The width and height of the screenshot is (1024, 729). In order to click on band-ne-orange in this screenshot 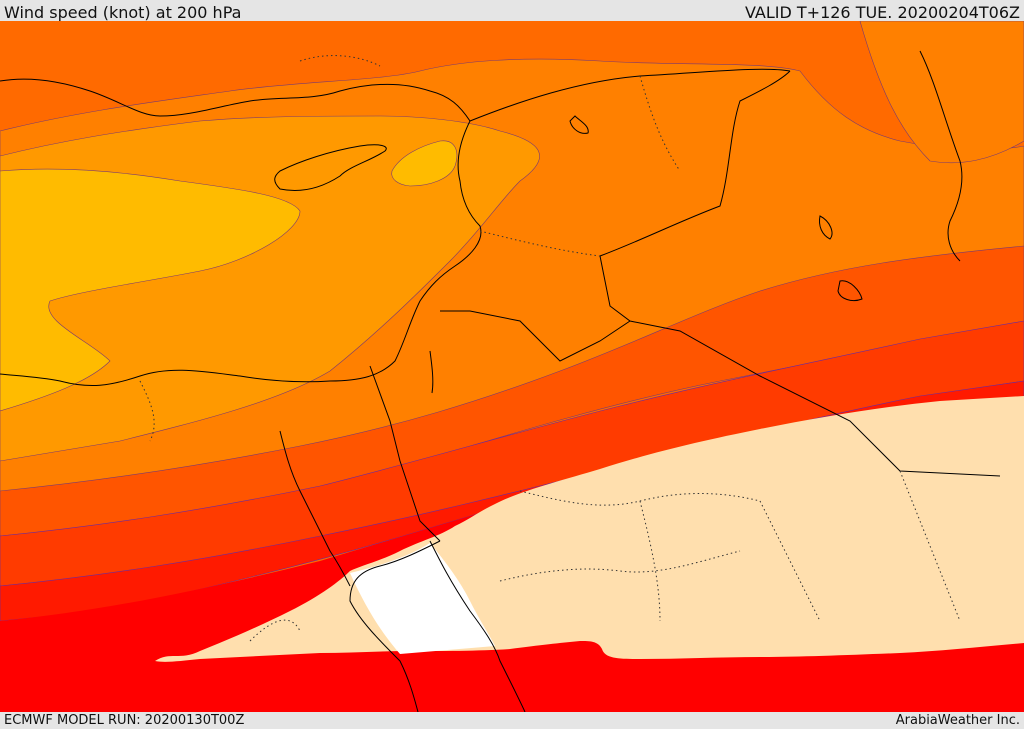, I will do `click(941, 92)`.